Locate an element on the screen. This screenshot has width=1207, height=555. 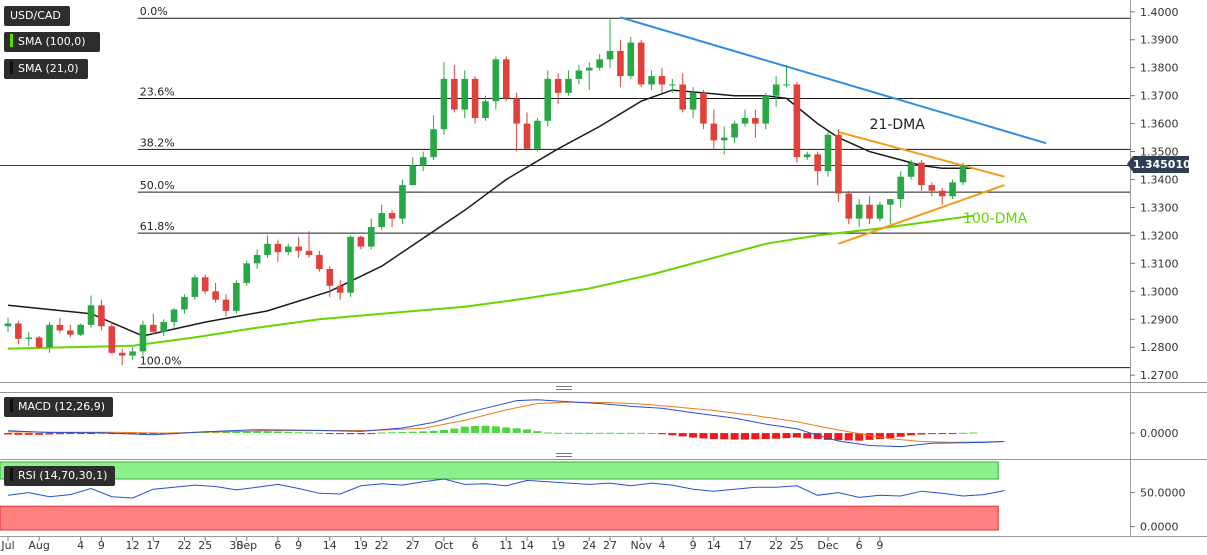
price-tick-label: 1.4000 is located at coordinates (1159, 12).